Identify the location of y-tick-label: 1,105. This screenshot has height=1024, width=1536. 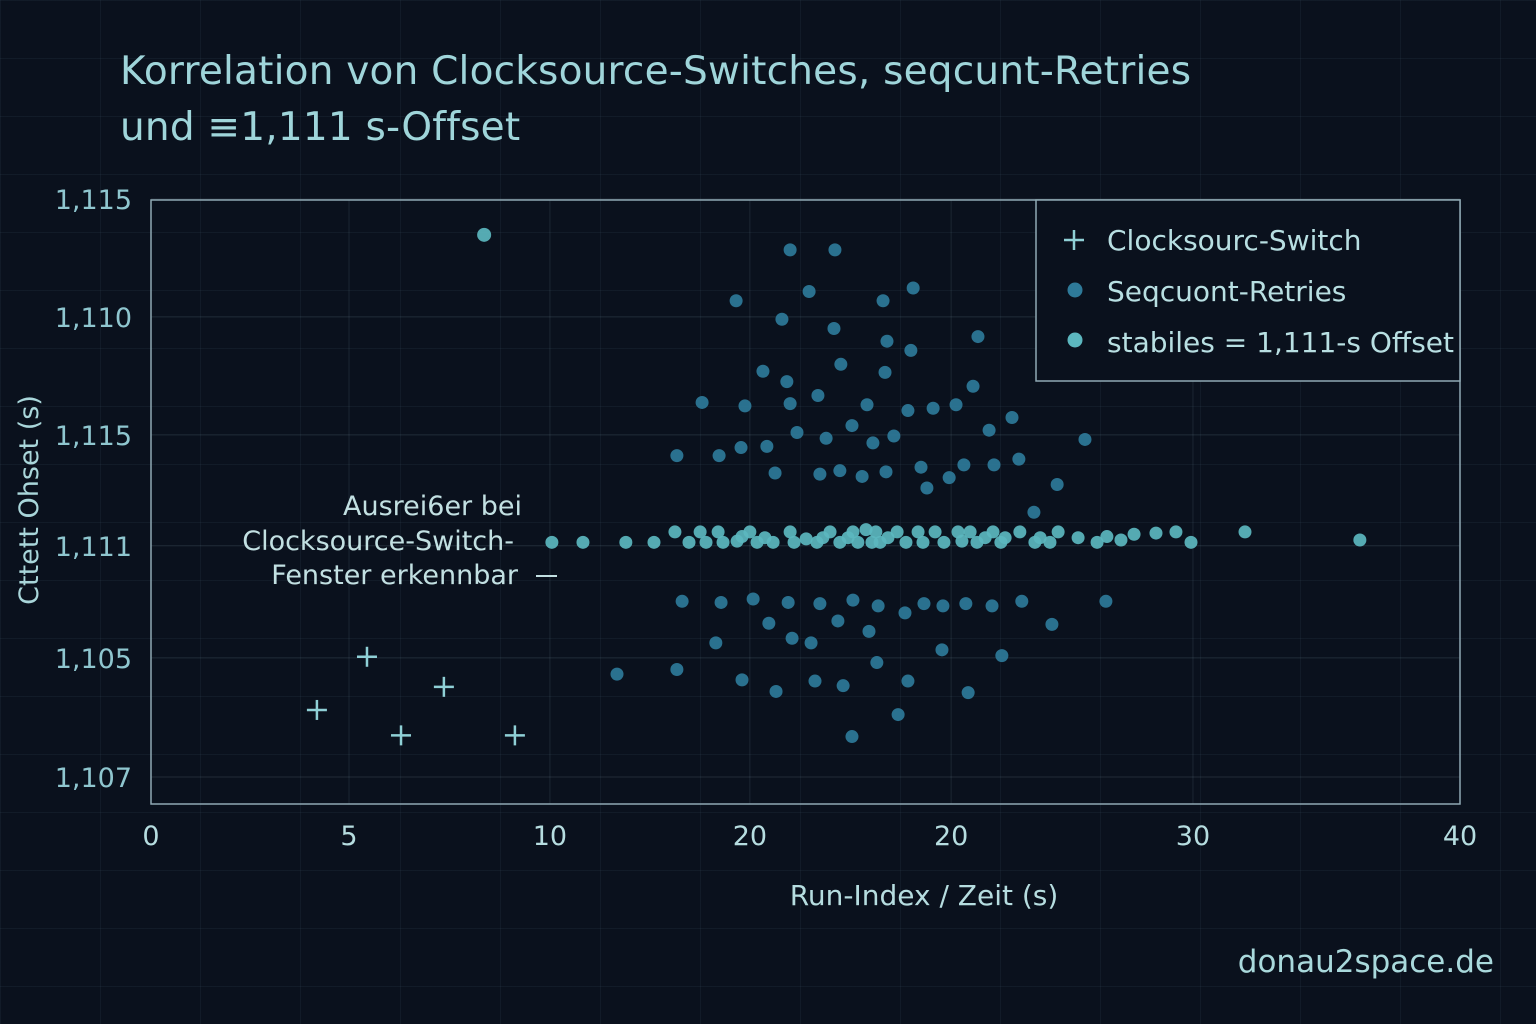
(93, 659).